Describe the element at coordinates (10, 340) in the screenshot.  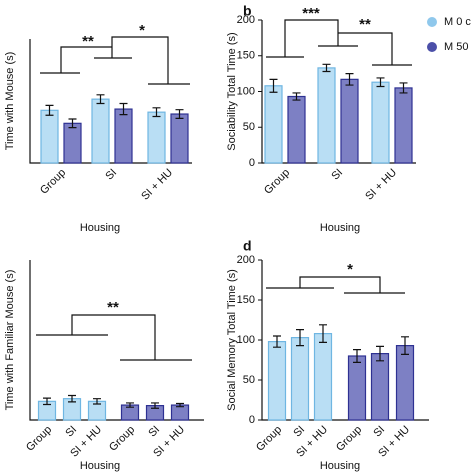
I see `y-axis-label: Time with Familiar Mouse (s)` at that location.